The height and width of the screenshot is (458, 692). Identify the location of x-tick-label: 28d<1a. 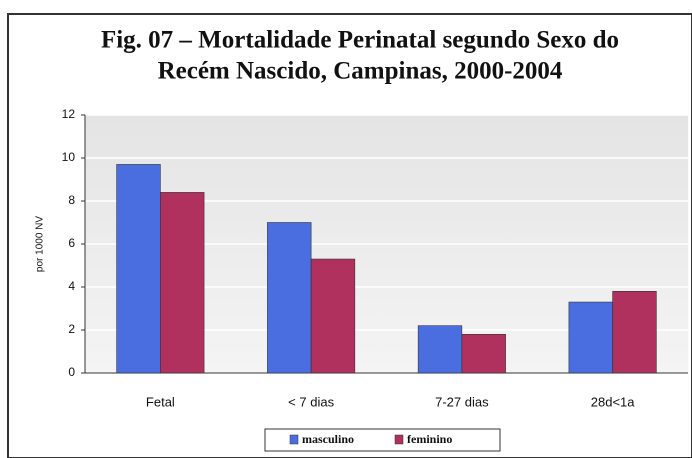
(613, 401).